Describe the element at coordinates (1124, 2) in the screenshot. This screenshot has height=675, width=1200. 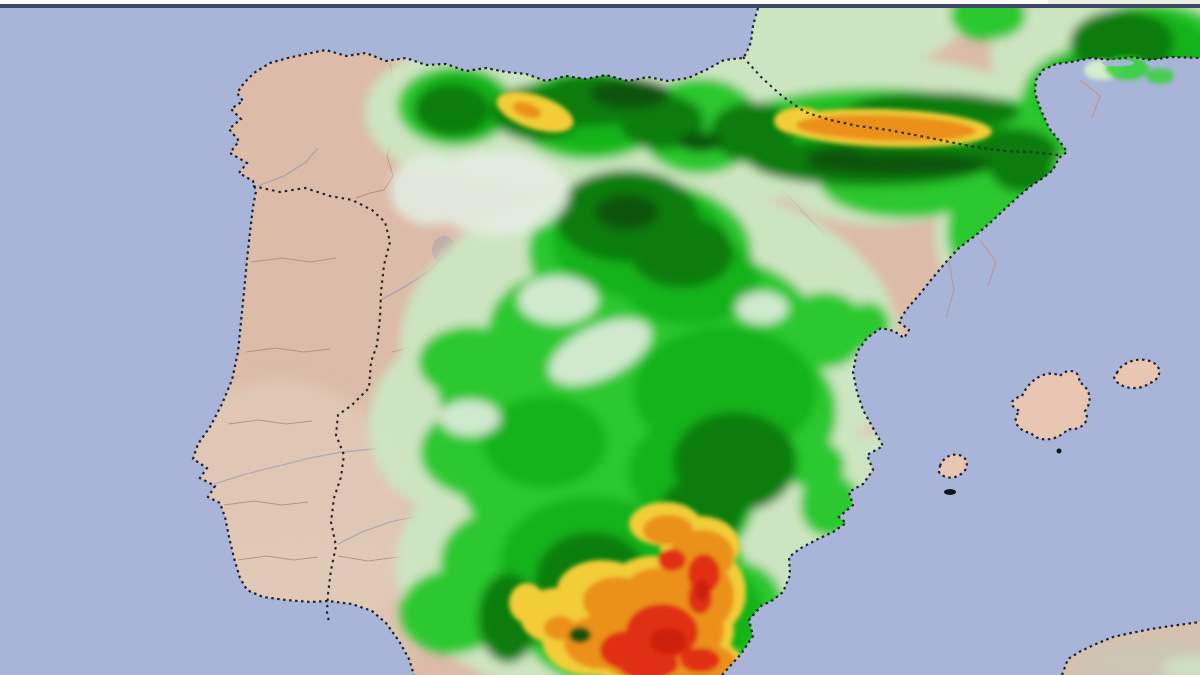
I see `top-margin-strip-right` at that location.